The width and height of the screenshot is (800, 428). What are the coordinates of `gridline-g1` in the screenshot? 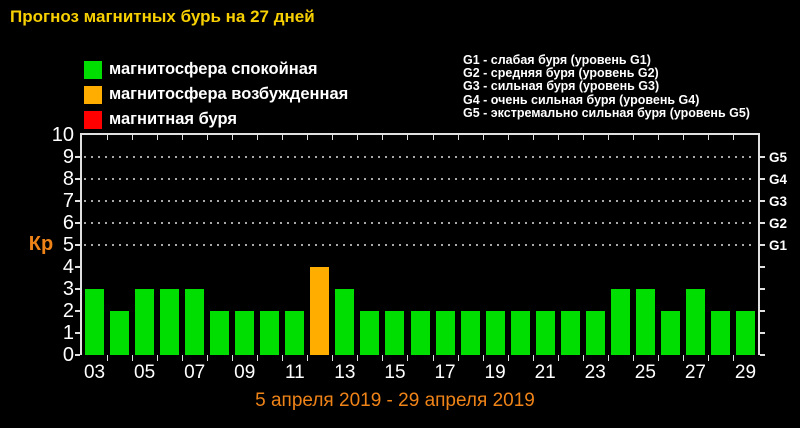 It's located at (419, 245).